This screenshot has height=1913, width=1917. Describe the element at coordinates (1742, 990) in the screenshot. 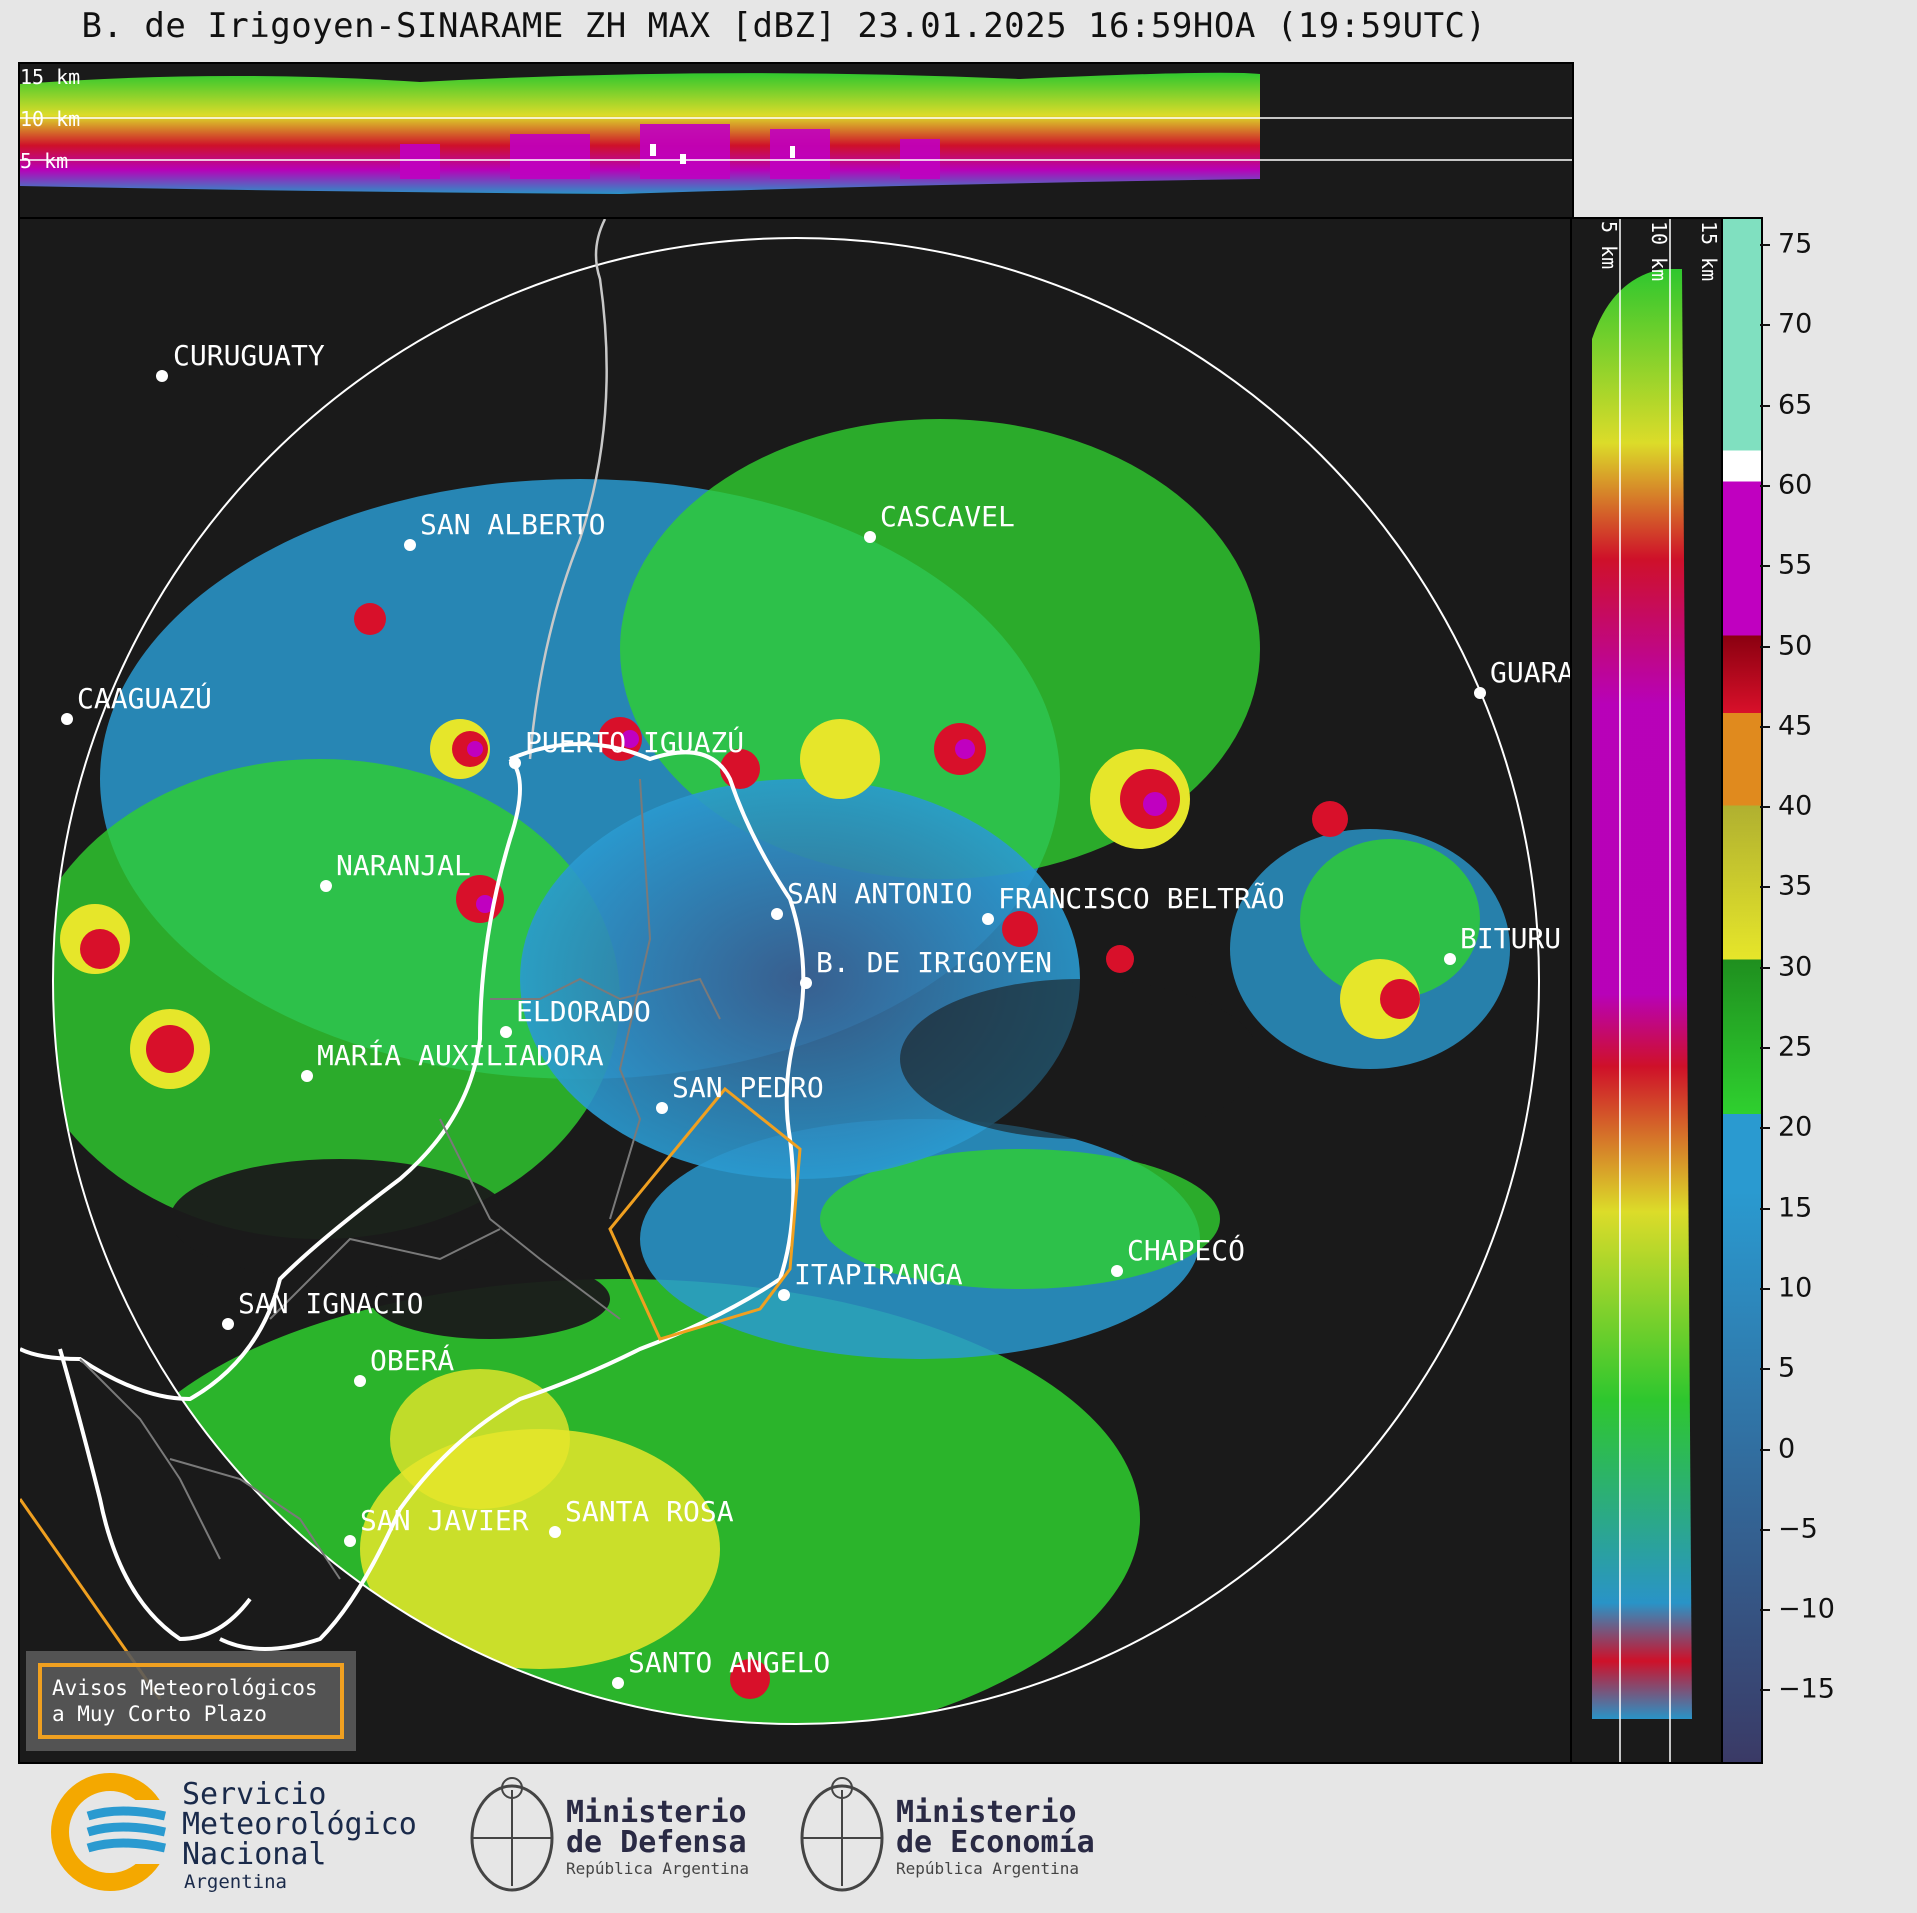

I see `dbz-colorbar` at that location.